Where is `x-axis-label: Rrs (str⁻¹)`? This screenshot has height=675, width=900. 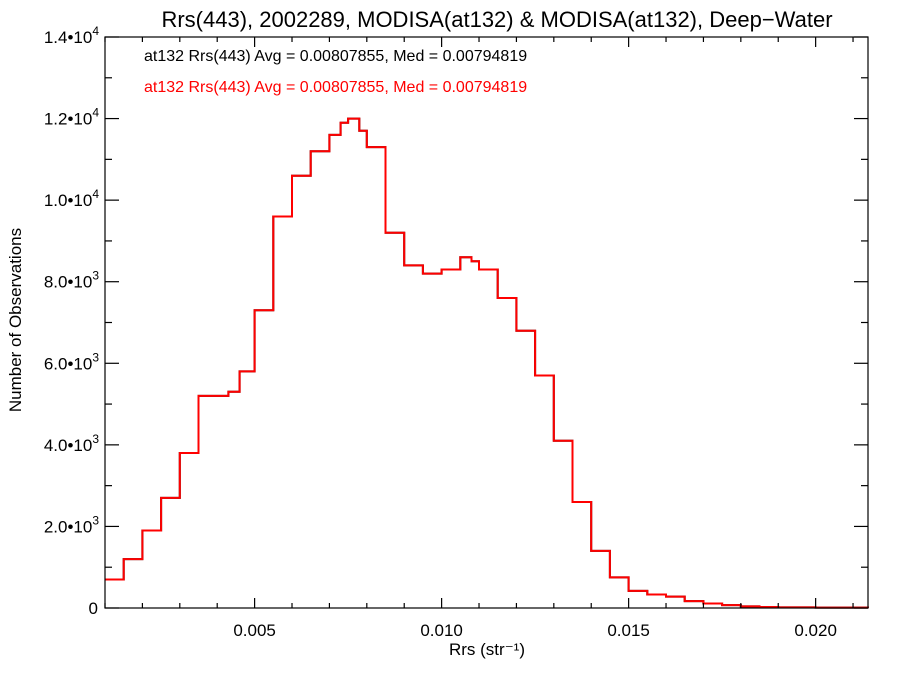
x-axis-label: Rrs (str⁻¹) is located at coordinates (487, 649).